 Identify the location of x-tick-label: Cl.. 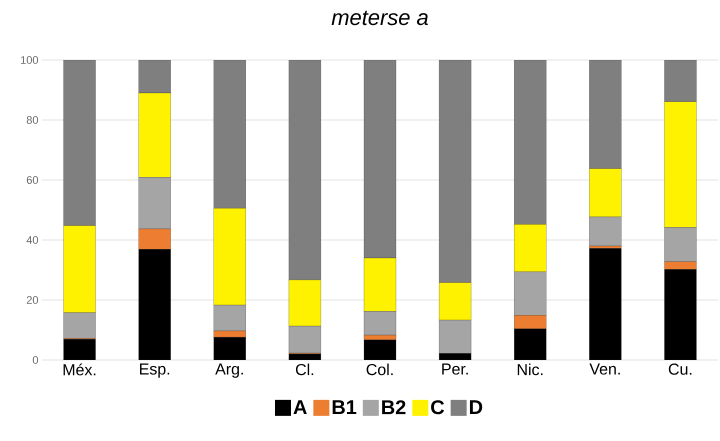
(305, 370).